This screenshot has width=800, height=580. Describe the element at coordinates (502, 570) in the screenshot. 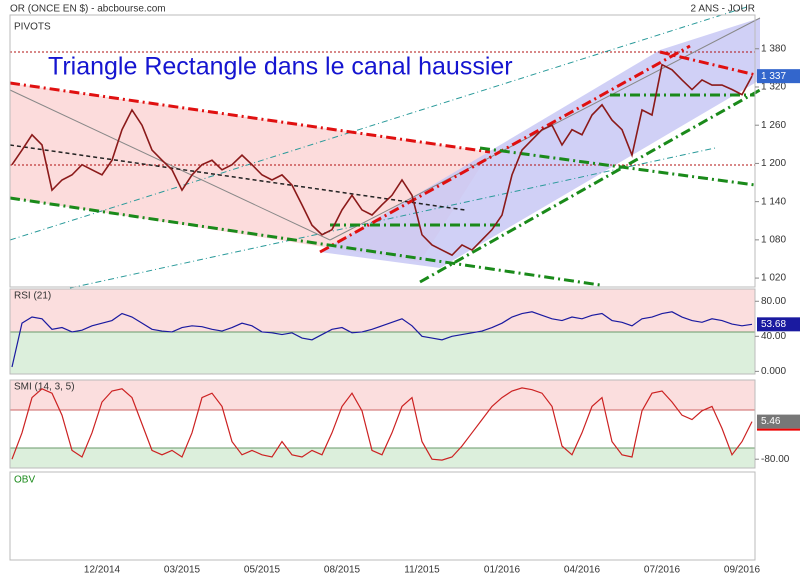

I see `x-tick-label: 01/2016` at that location.